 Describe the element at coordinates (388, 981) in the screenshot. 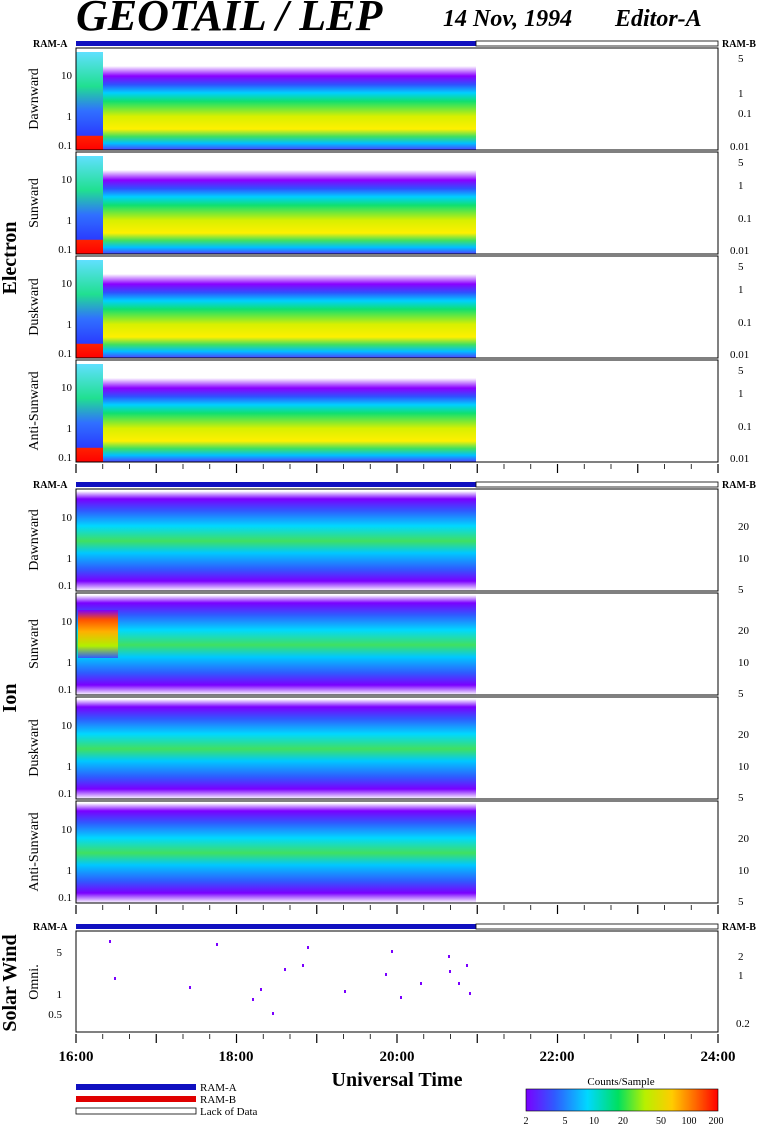

I see `panel-solar-wind-omni: Omni. 5 1 0.5 2 1 0.2` at that location.